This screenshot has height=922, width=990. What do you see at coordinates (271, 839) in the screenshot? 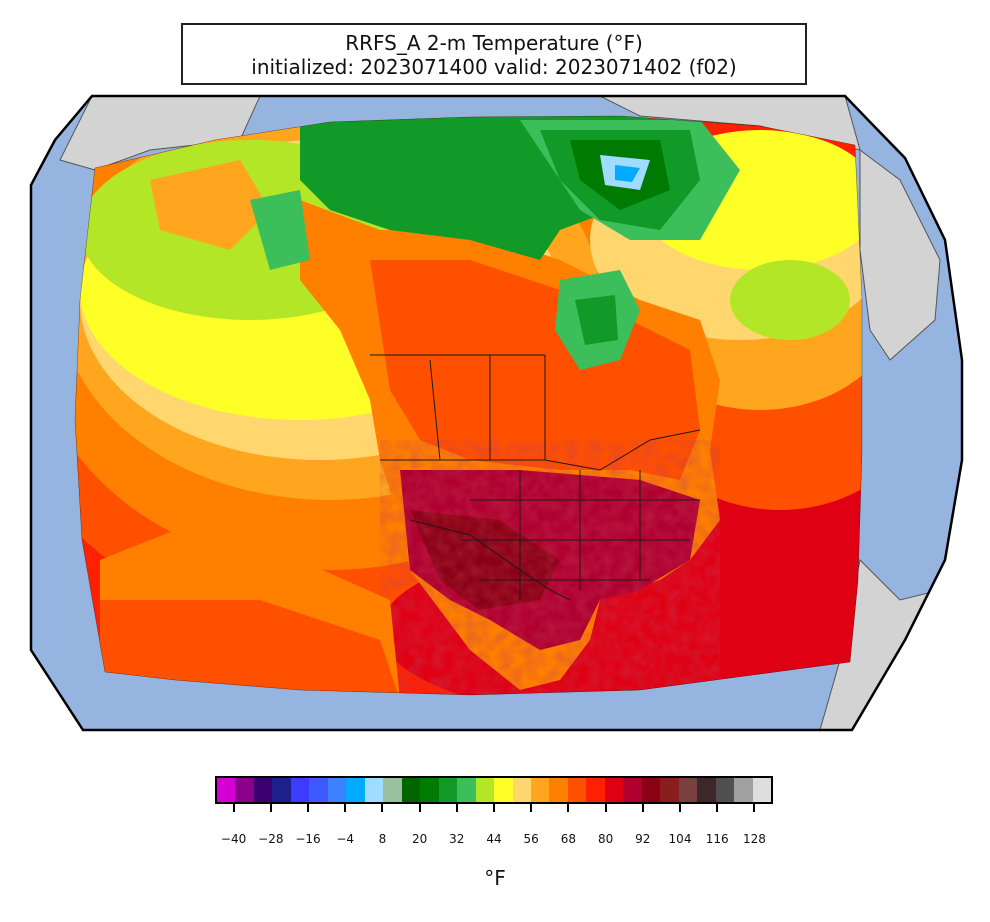
I see `colorbar-tick-label: −28` at bounding box center [271, 839].